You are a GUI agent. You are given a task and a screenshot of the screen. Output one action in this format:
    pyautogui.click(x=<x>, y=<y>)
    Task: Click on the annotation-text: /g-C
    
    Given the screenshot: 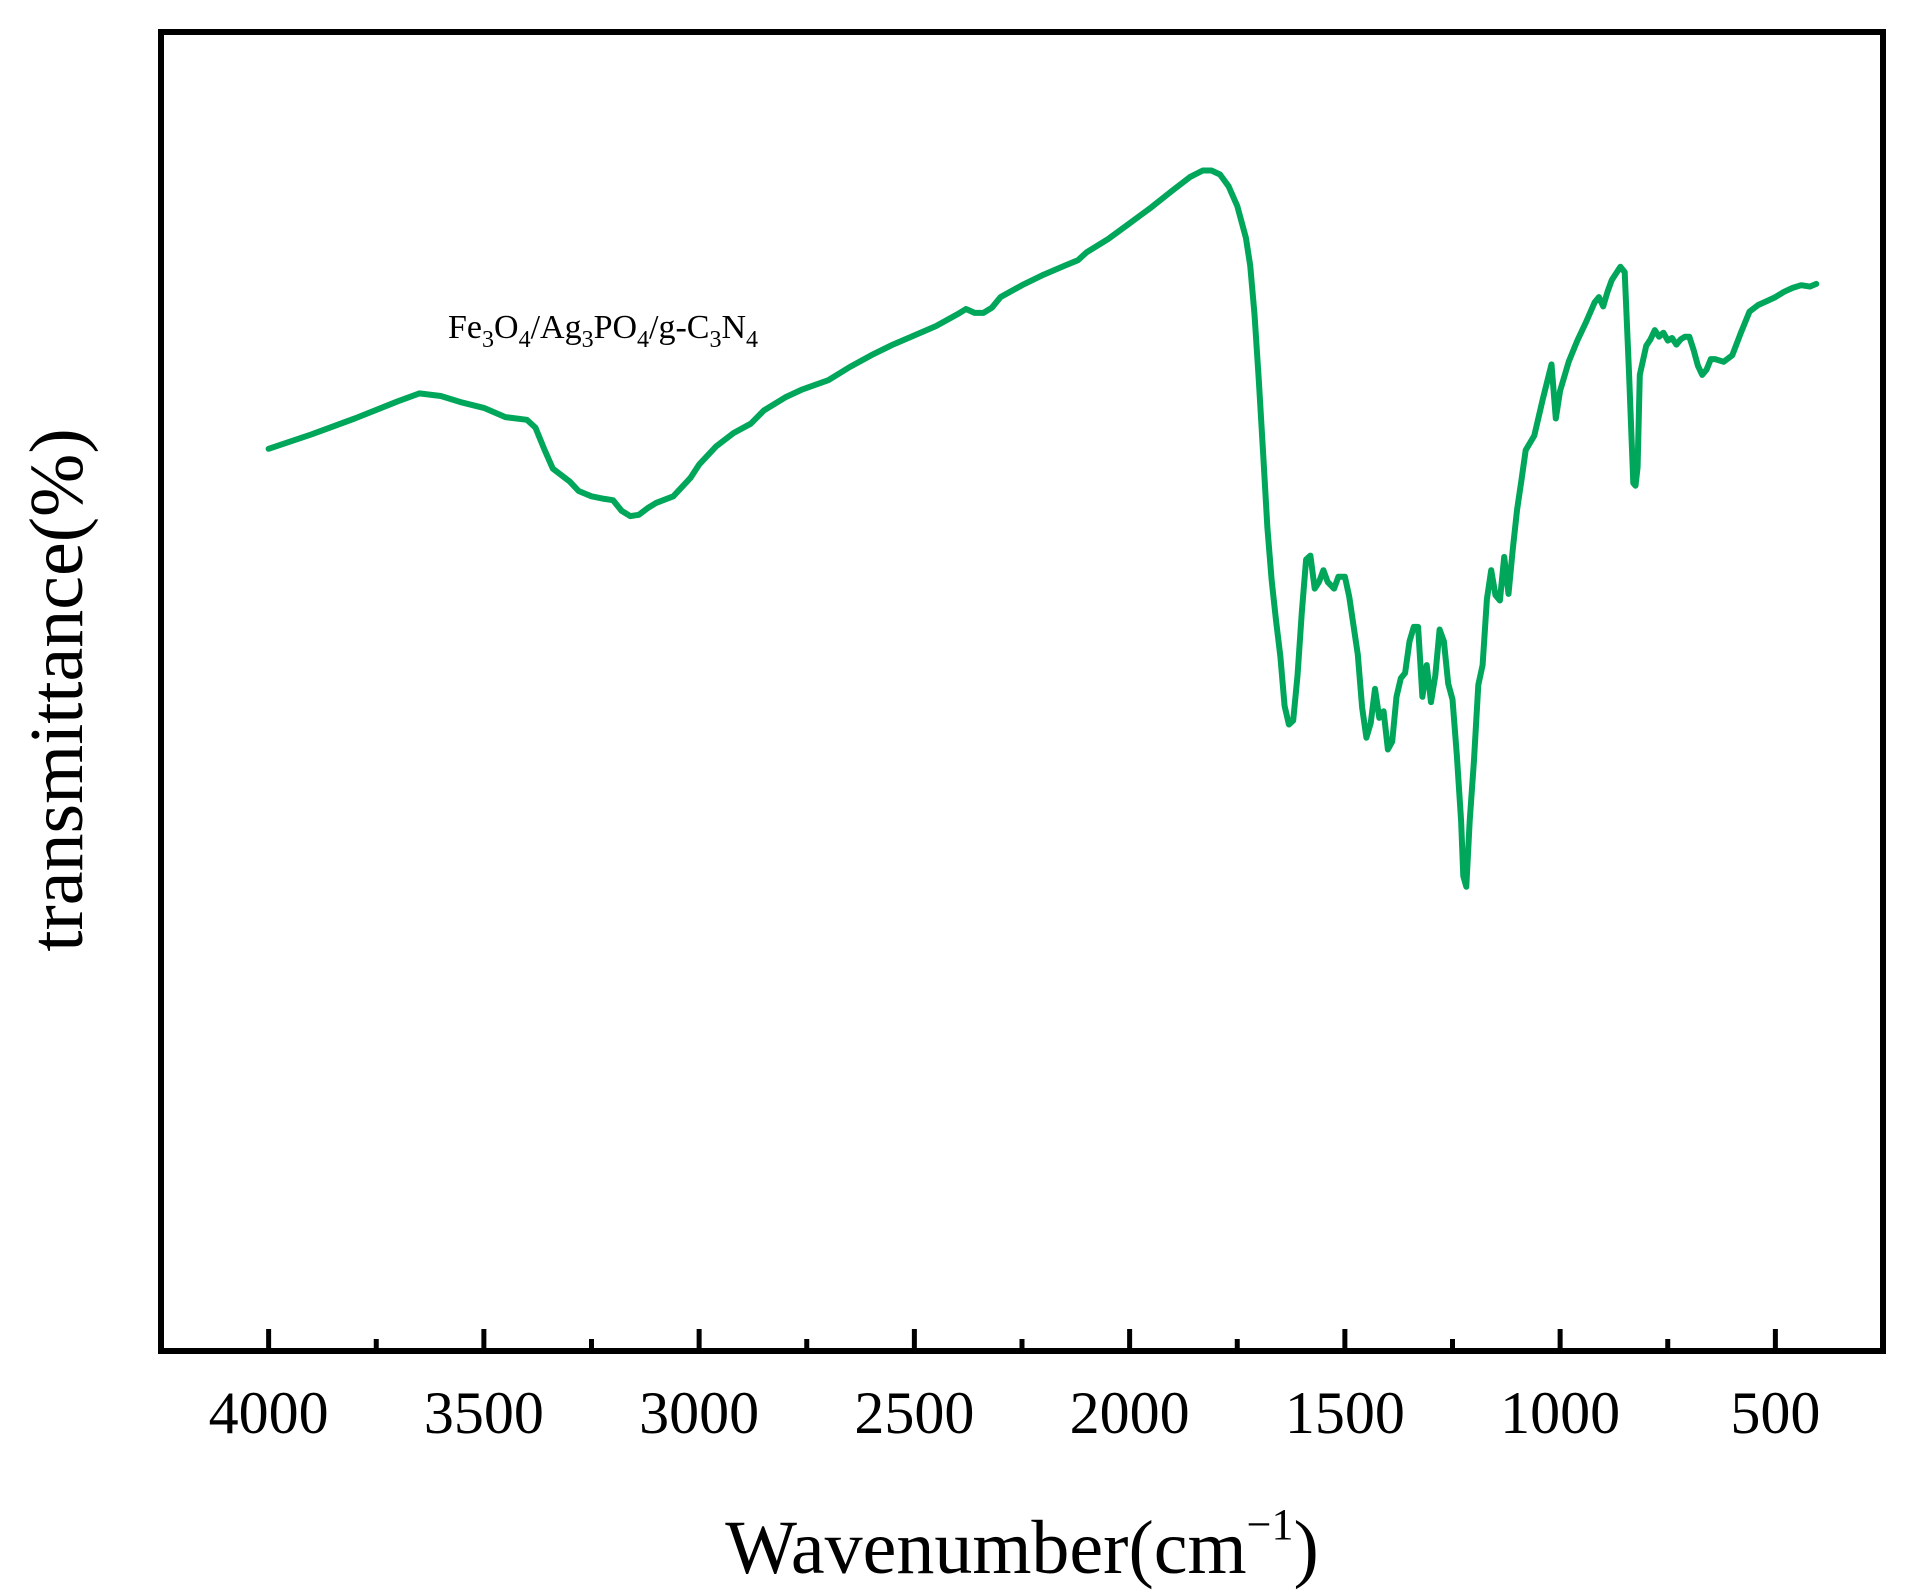 What is the action you would take?
    pyautogui.click(x=679, y=327)
    